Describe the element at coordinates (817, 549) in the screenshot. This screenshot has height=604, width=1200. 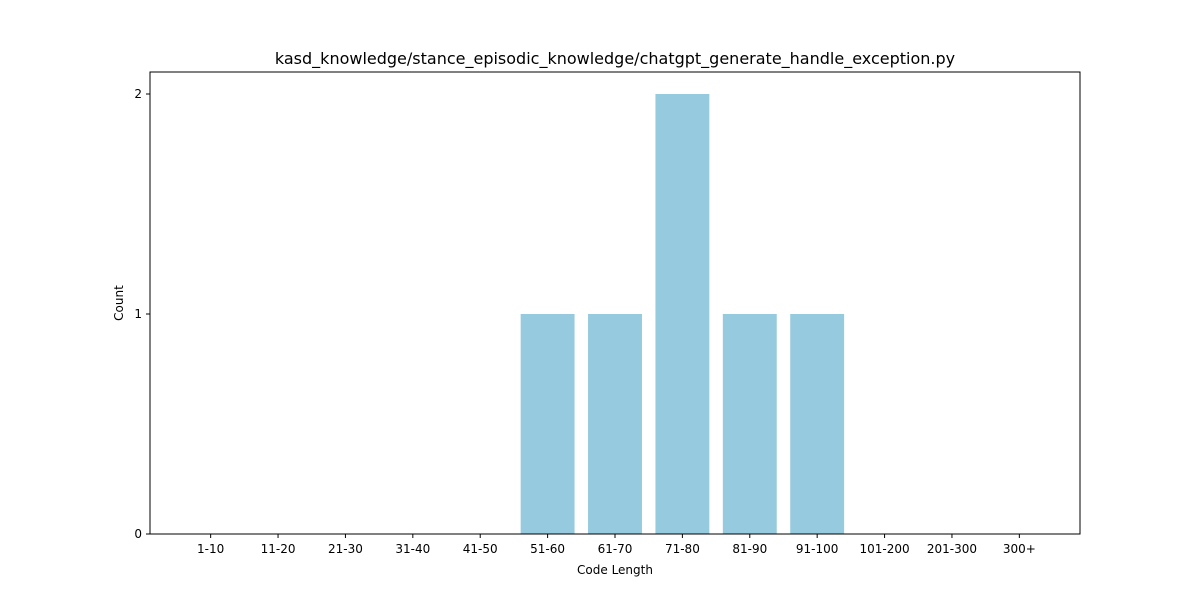
I see `x-tick-label: 91-100` at that location.